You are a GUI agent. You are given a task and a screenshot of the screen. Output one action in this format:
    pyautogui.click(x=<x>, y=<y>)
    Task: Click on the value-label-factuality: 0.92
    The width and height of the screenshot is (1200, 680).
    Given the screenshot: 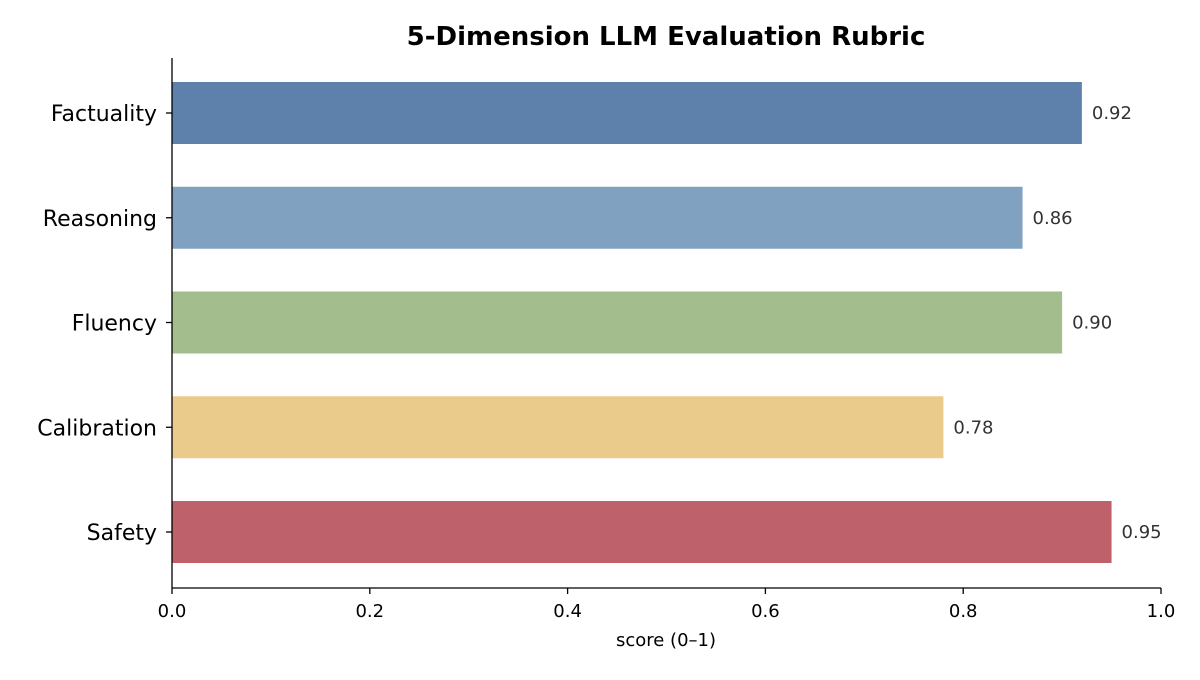 What is the action you would take?
    pyautogui.click(x=1112, y=113)
    